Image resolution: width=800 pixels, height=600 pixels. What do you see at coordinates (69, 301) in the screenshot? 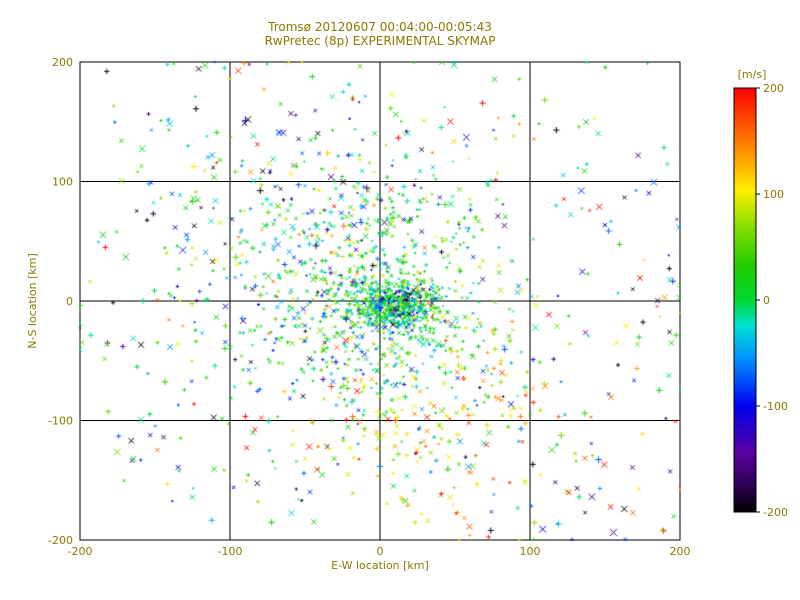
I see `y-tick-label: 0` at bounding box center [69, 301].